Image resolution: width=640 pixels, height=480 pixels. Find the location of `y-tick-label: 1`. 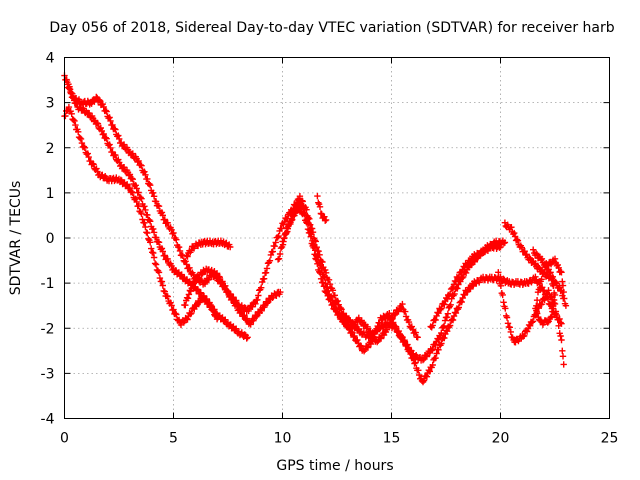

y-tick-label: 1 is located at coordinates (50, 194).